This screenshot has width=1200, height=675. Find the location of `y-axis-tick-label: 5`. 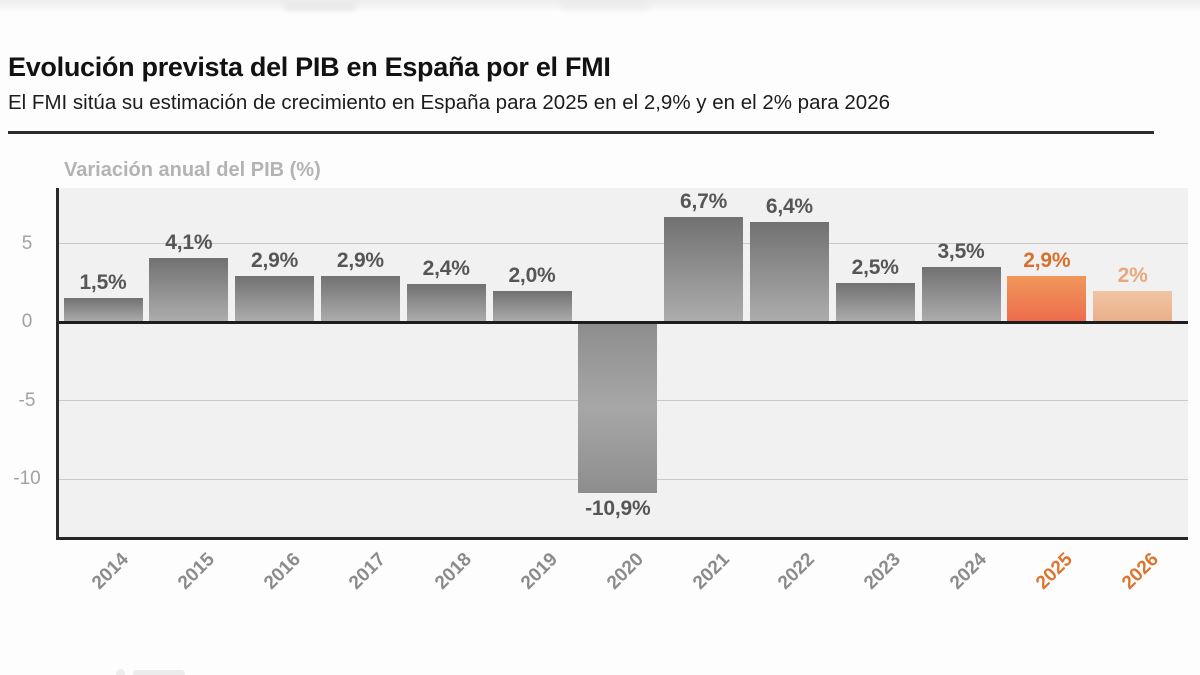

y-axis-tick-label: 5 is located at coordinates (27, 243).